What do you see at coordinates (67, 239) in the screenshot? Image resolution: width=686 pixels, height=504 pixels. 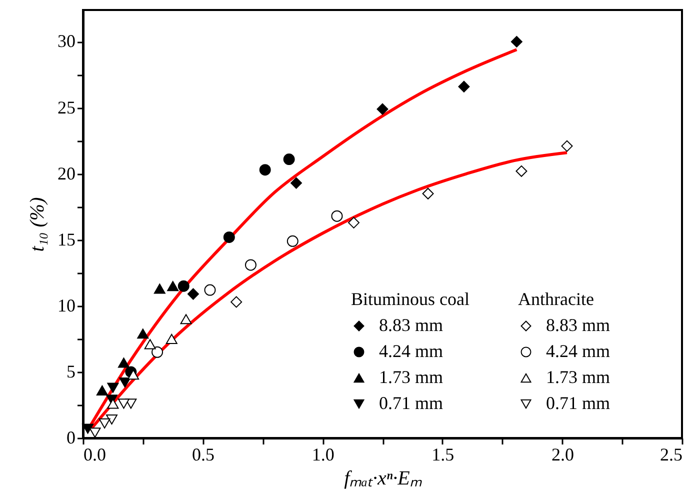 I see `y-tick-label: 15` at bounding box center [67, 239].